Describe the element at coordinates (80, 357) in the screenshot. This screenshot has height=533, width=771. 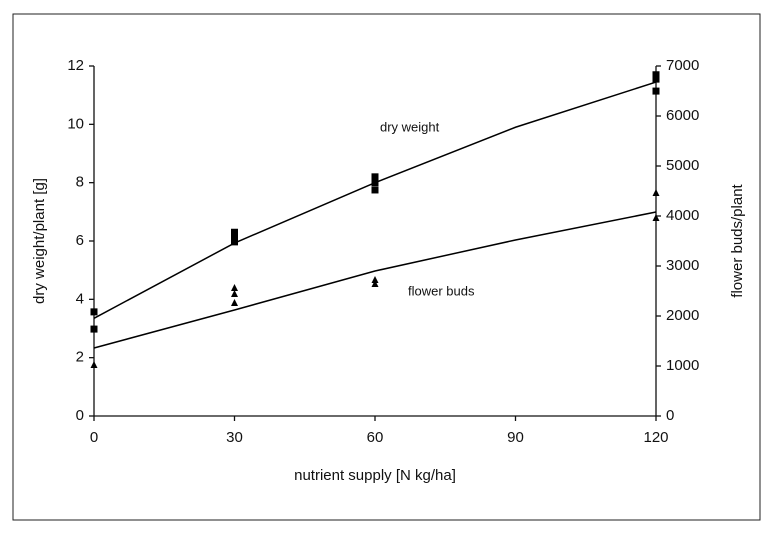
I see `y-tick-label: 2` at that location.